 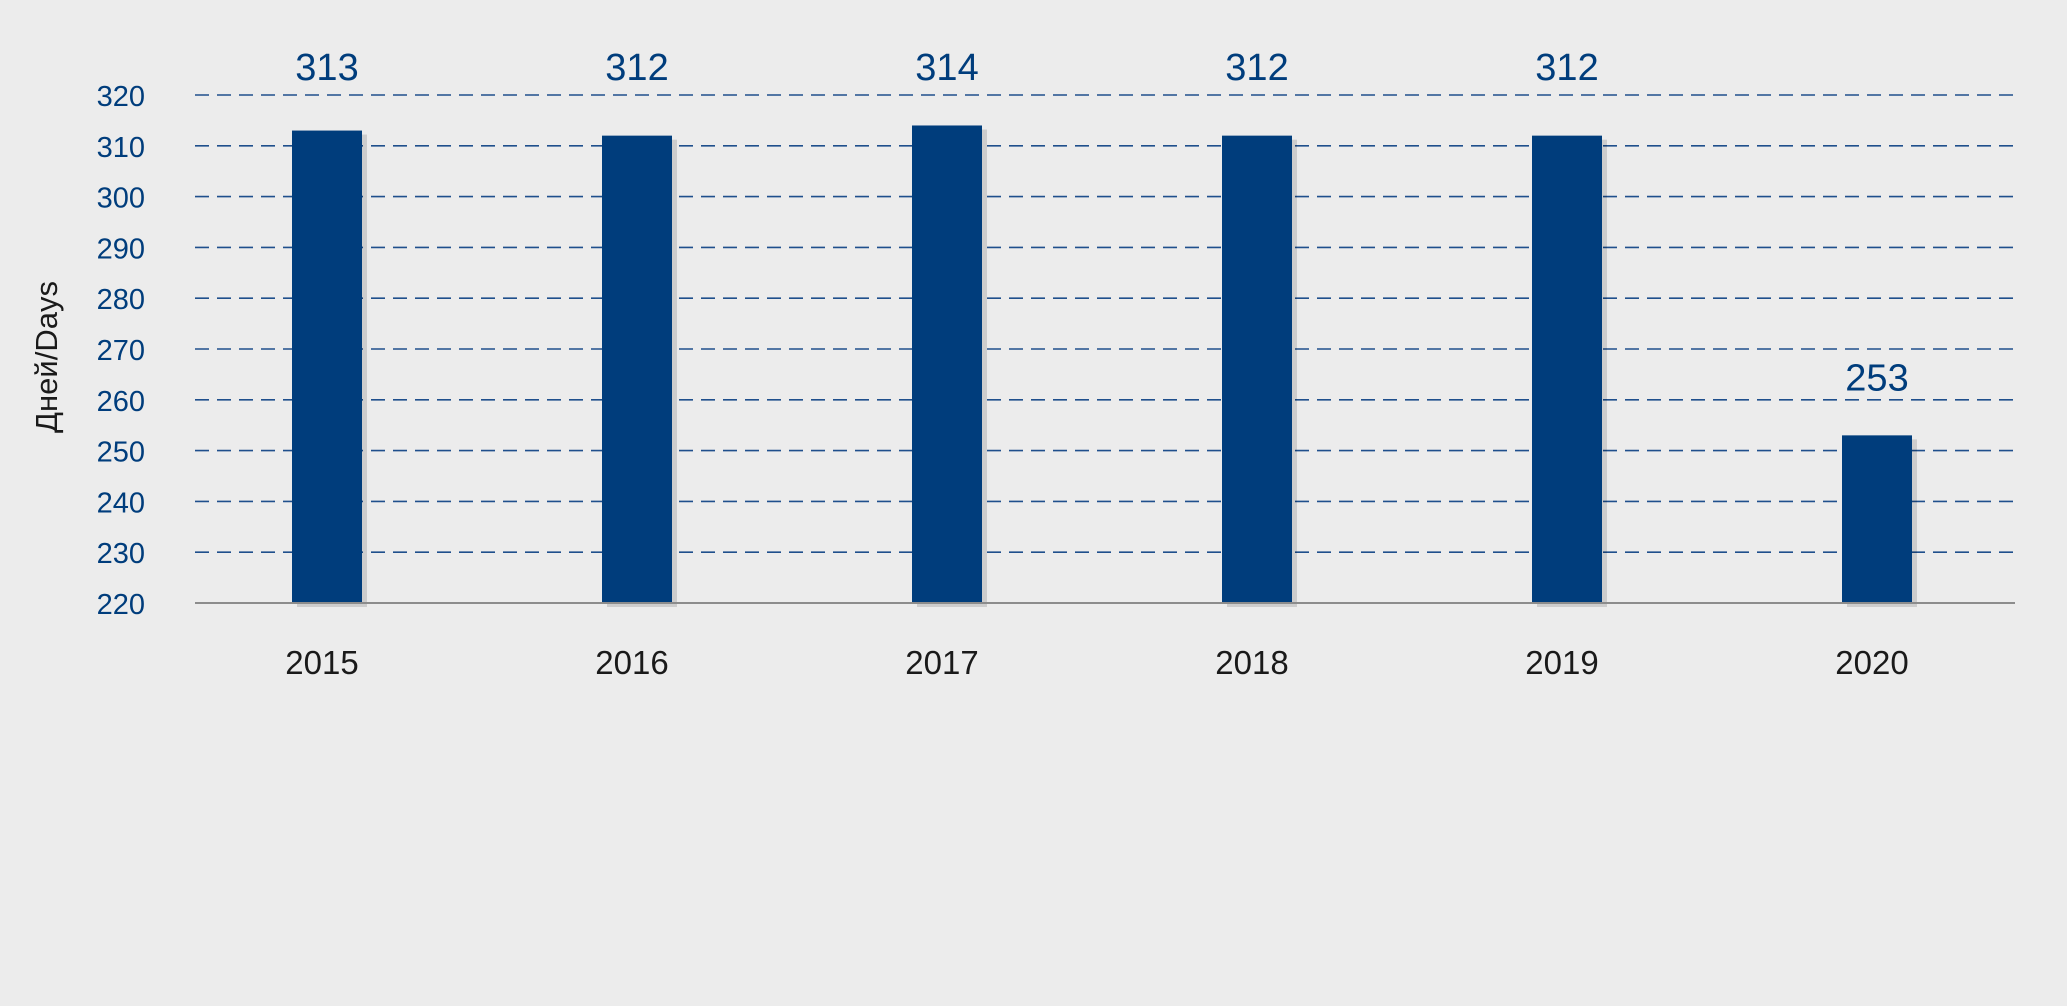 I want to click on x-tick-label-2020: 2020, so click(x=1871, y=662).